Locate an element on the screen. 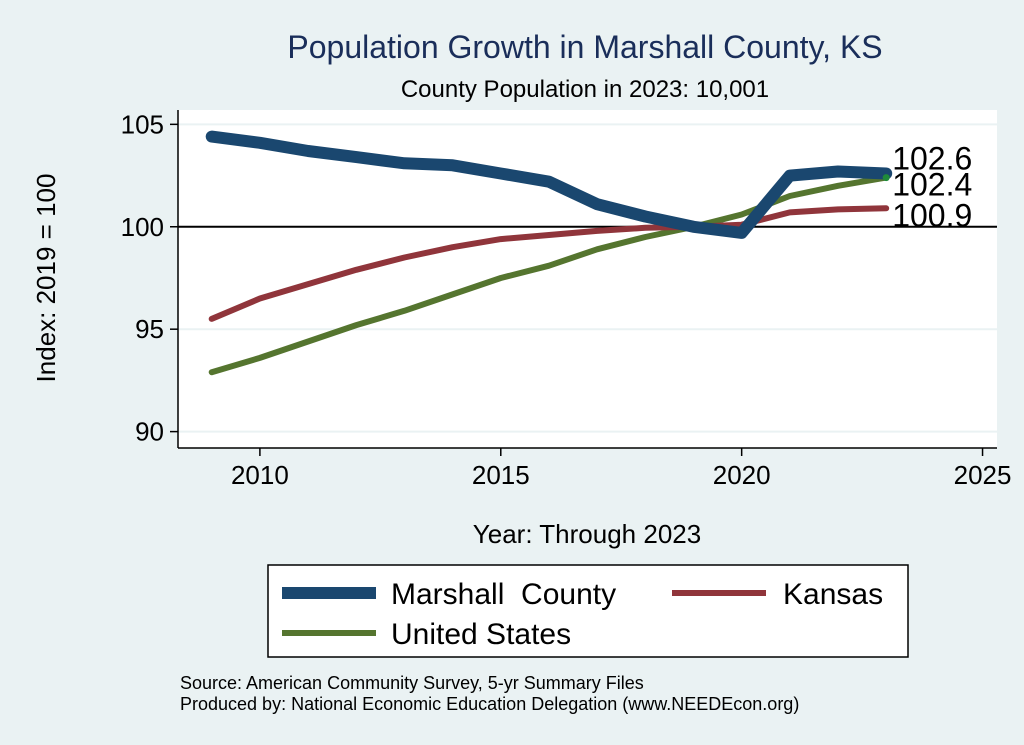 The width and height of the screenshot is (1024, 745). legend-box is located at coordinates (588, 611).